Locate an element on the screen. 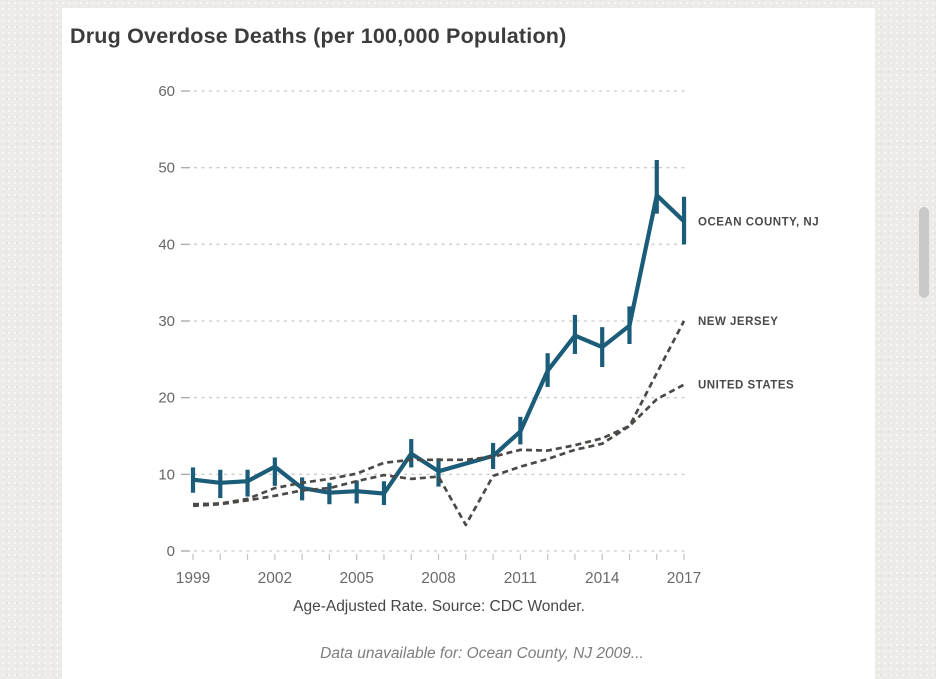  y-tick-label: 40 is located at coordinates (166, 244).